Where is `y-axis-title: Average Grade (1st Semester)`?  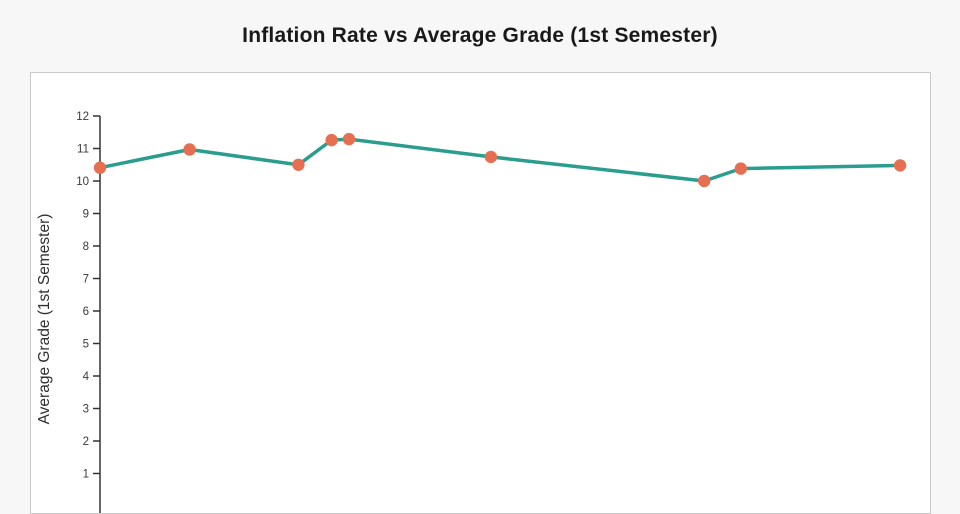 y-axis-title: Average Grade (1st Semester) is located at coordinates (44, 319).